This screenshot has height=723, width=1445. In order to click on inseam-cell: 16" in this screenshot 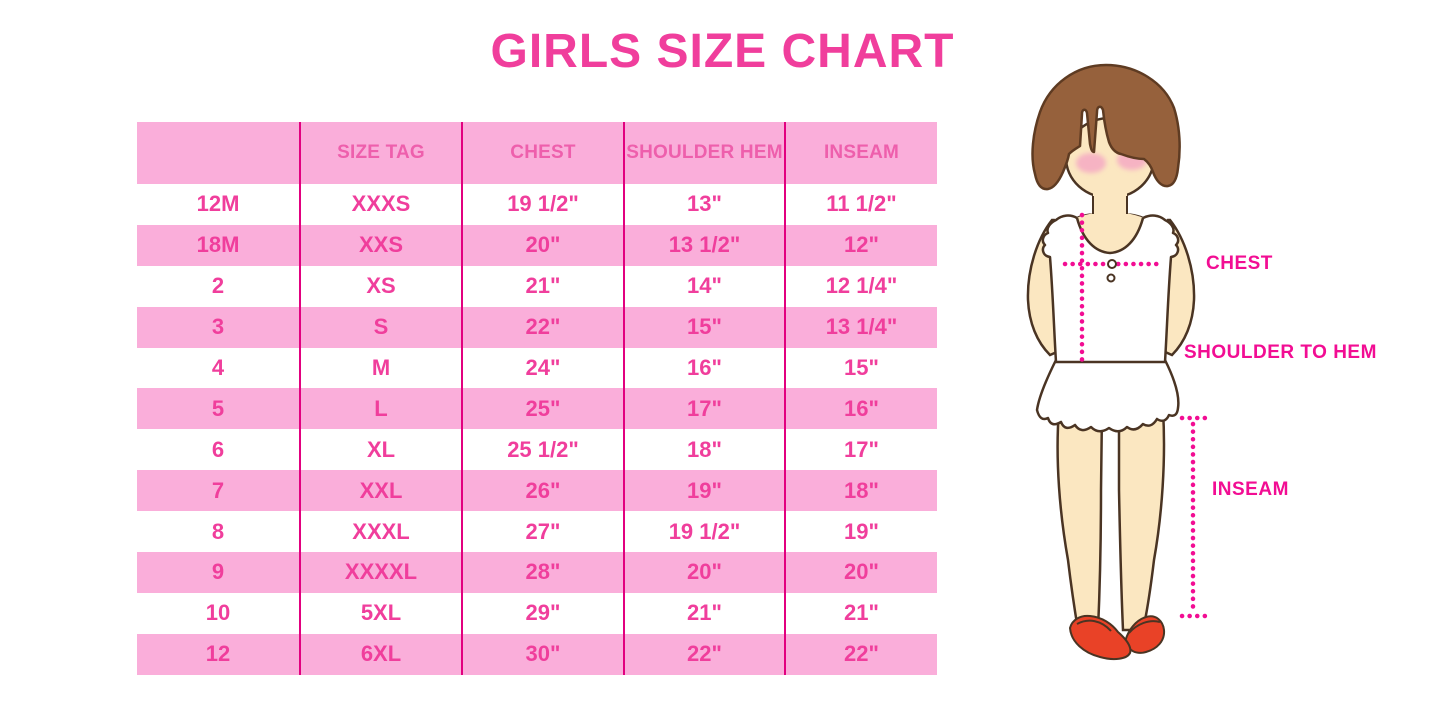, I will do `click(860, 409)`.